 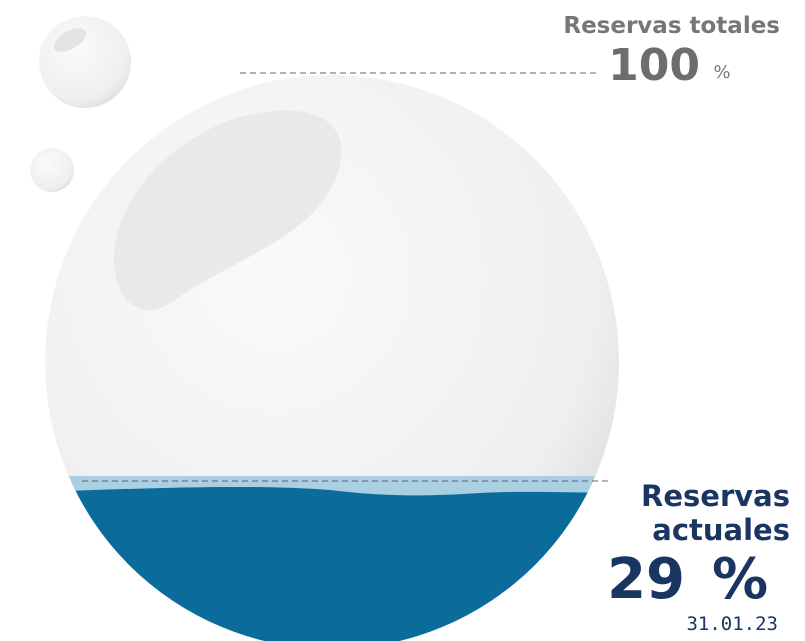 I want to click on bubble-shine, so click(x=70, y=40).